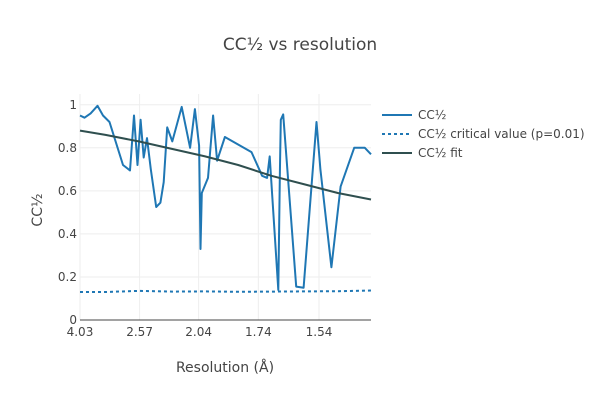 The image size is (600, 400). I want to click on y-tick-label: 0.4, so click(67, 234).